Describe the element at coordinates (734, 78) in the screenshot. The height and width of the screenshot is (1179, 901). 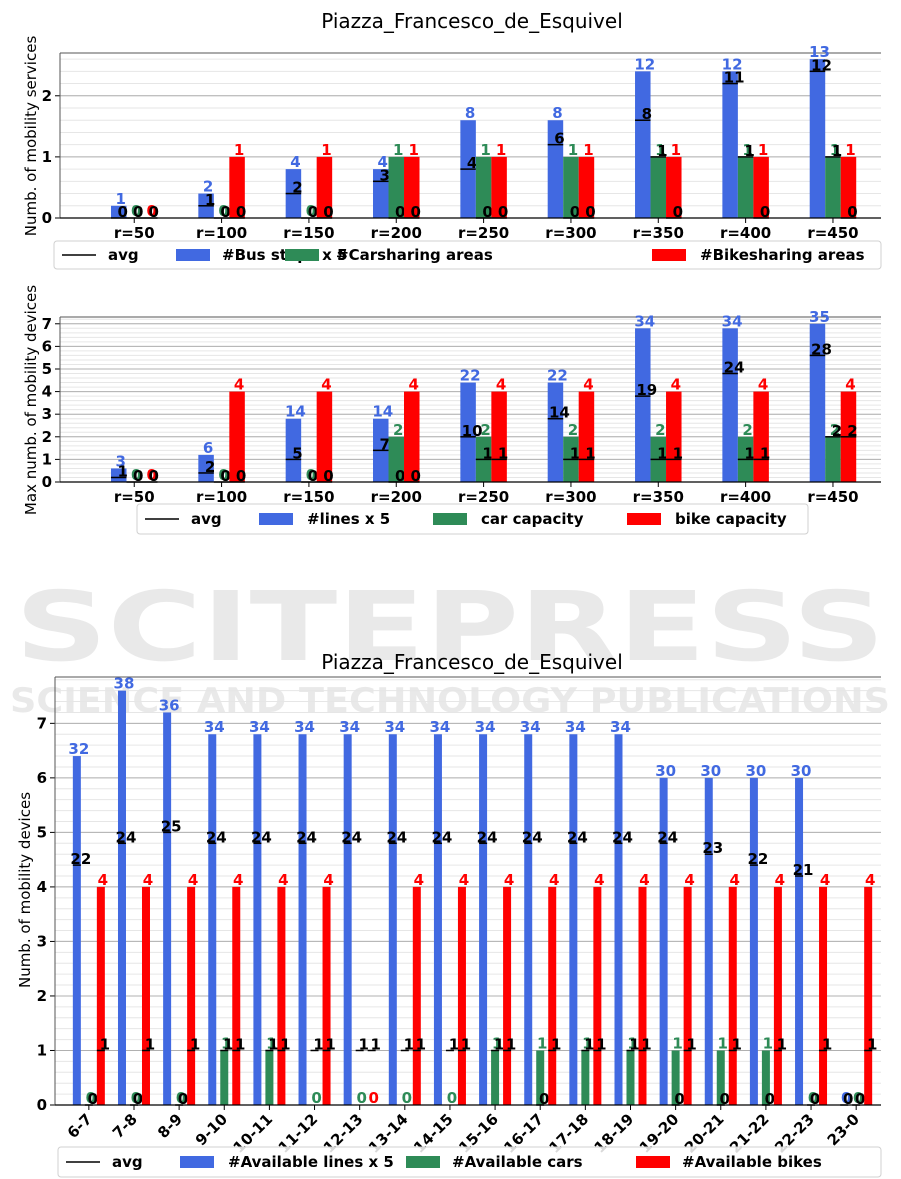
I see `avg-label-lines: 11` at that location.